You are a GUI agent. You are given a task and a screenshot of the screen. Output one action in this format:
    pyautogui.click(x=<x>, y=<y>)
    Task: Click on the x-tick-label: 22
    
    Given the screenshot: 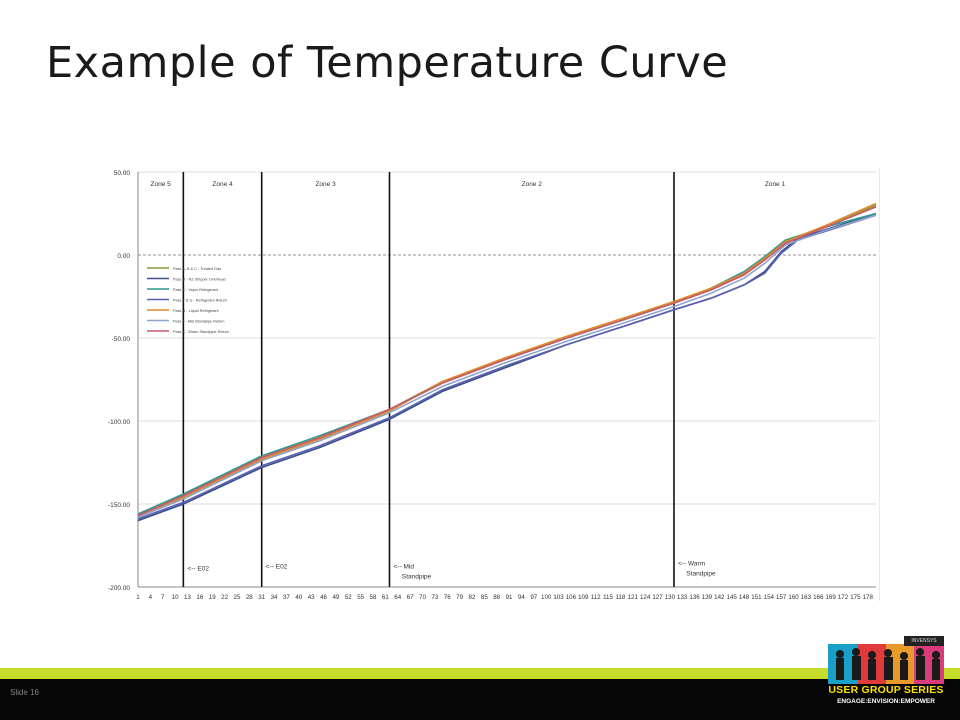 What is the action you would take?
    pyautogui.click(x=224, y=597)
    